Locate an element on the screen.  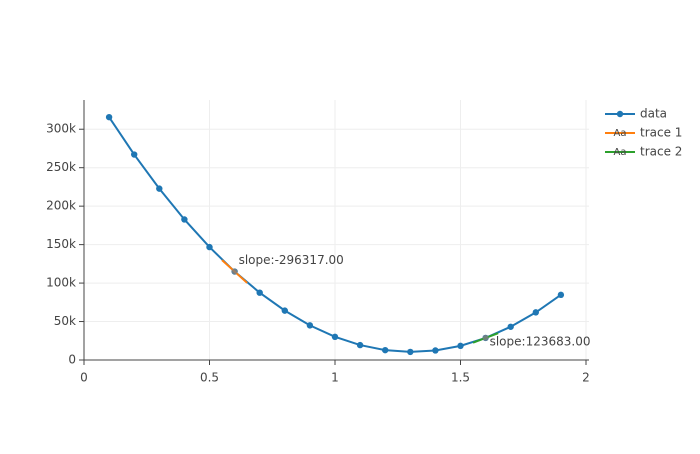
x-tick-label: 0 is located at coordinates (84, 378).